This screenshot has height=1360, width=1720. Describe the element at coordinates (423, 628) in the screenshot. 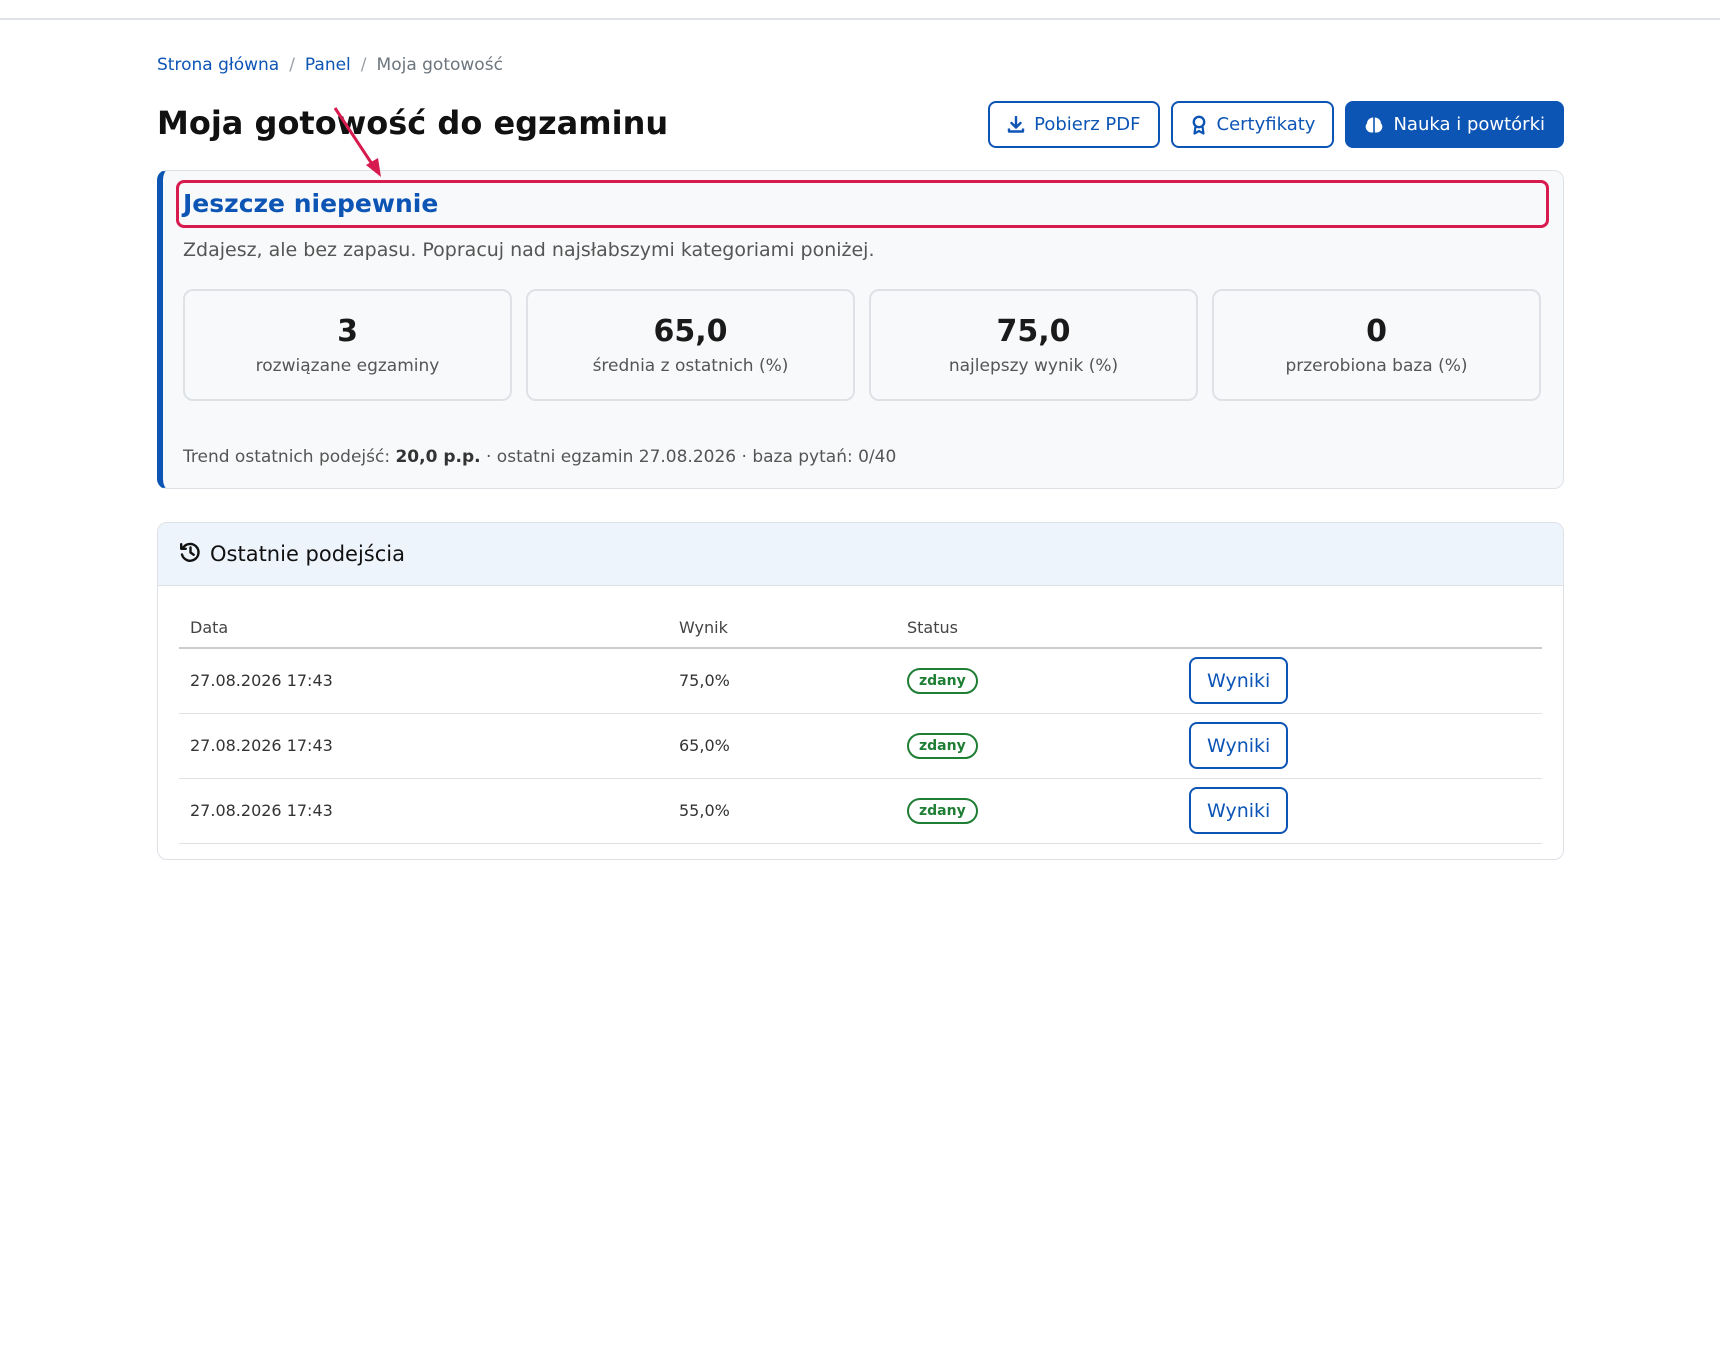

I see `column-header-date: Data` at that location.